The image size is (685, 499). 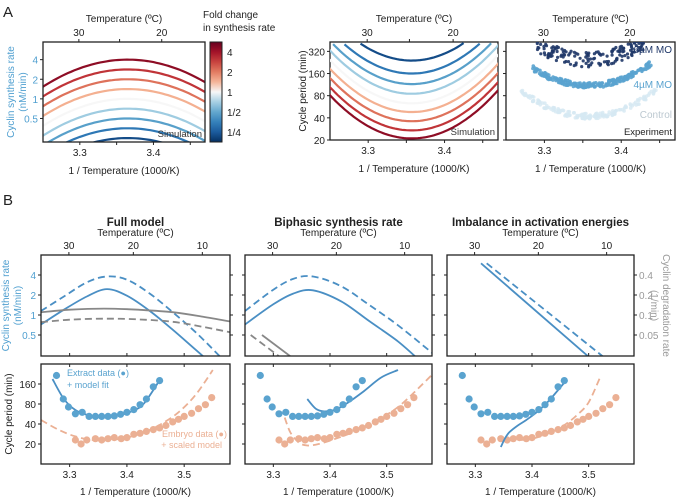 I want to click on a1-top-tick-label: 20, so click(x=162, y=33).